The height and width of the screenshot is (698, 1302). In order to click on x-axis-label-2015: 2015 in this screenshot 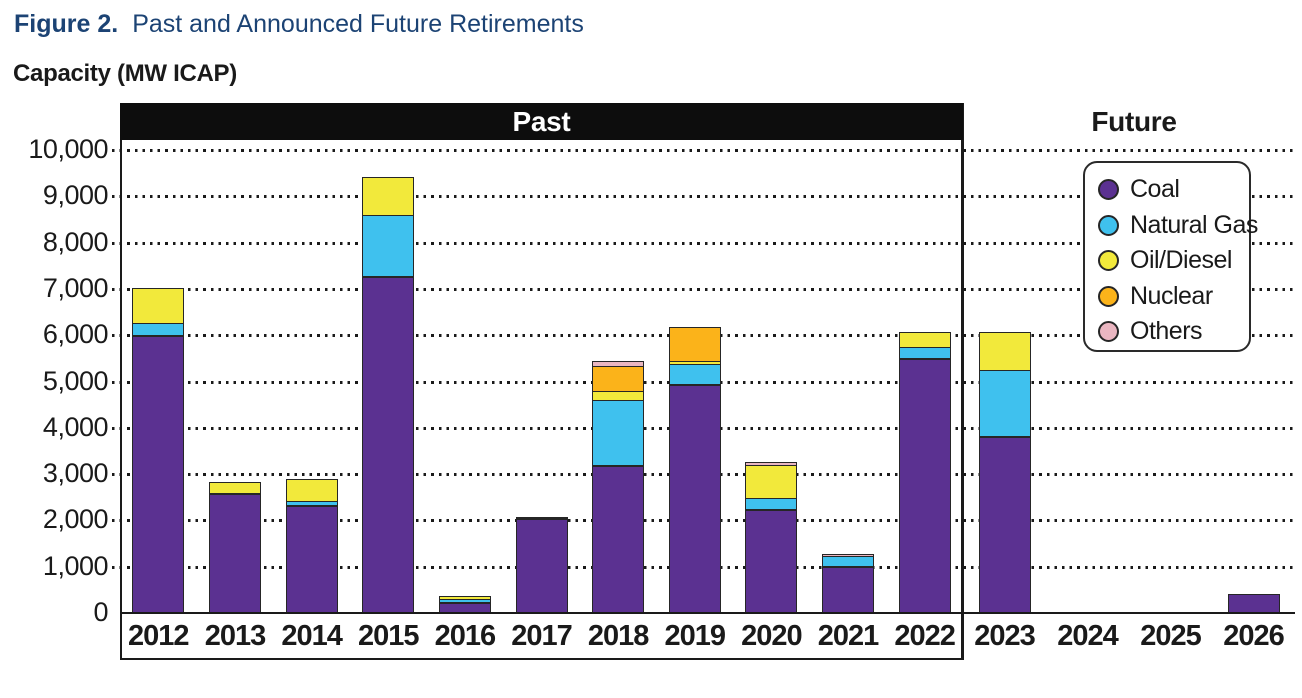, I will do `click(388, 636)`.